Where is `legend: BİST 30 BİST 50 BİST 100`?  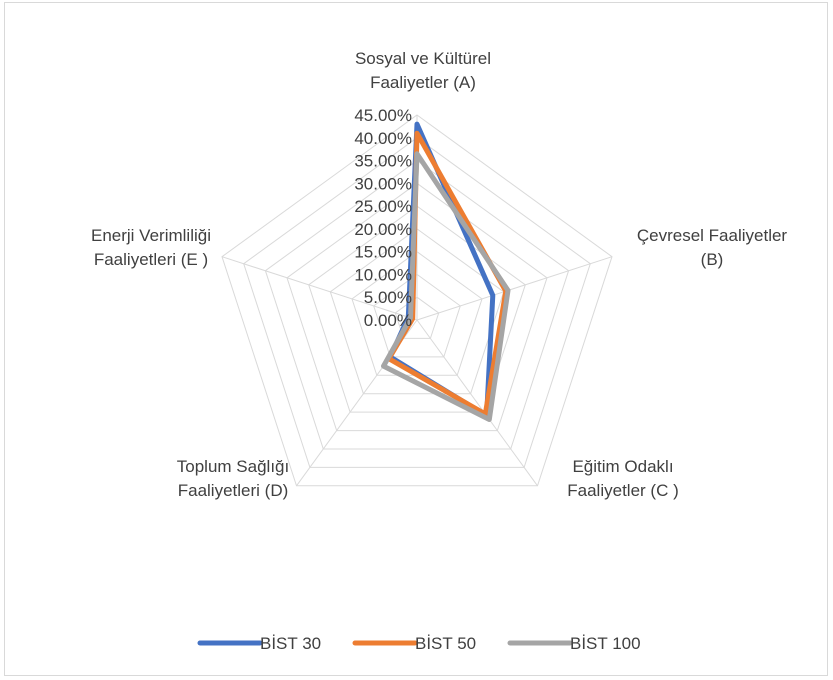 legend: BİST 30 BİST 50 BİST 100 is located at coordinates (419, 643).